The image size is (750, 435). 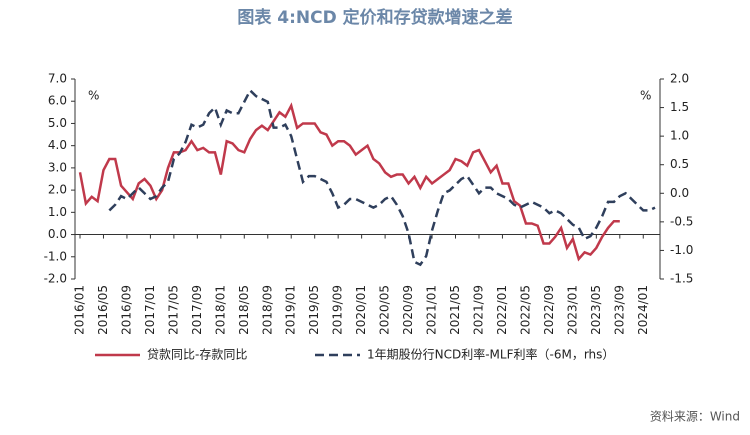 What do you see at coordinates (374, 17) in the screenshot?
I see `chart-title: 图表 4:NCD 定价和存贷款增速之差` at bounding box center [374, 17].